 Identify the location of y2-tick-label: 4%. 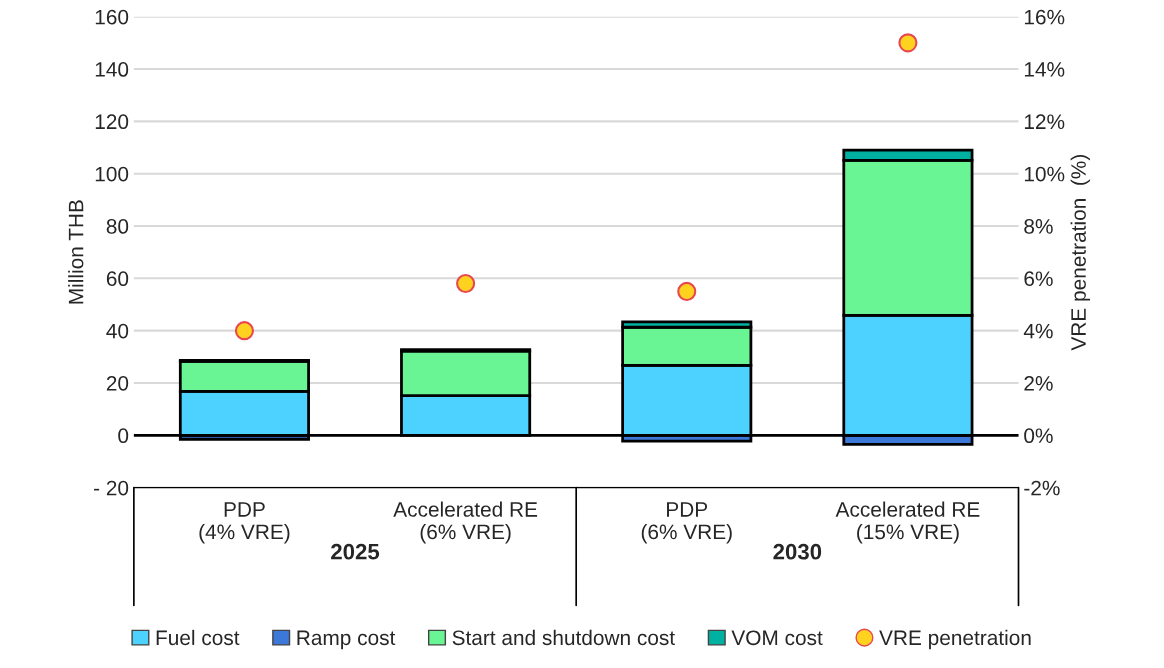
(1038, 331).